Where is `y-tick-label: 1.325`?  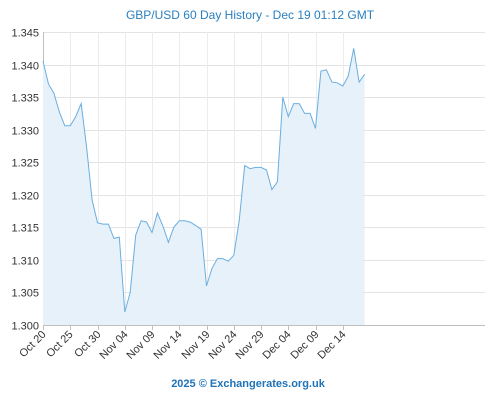
y-tick-label: 1.325 is located at coordinates (25, 164).